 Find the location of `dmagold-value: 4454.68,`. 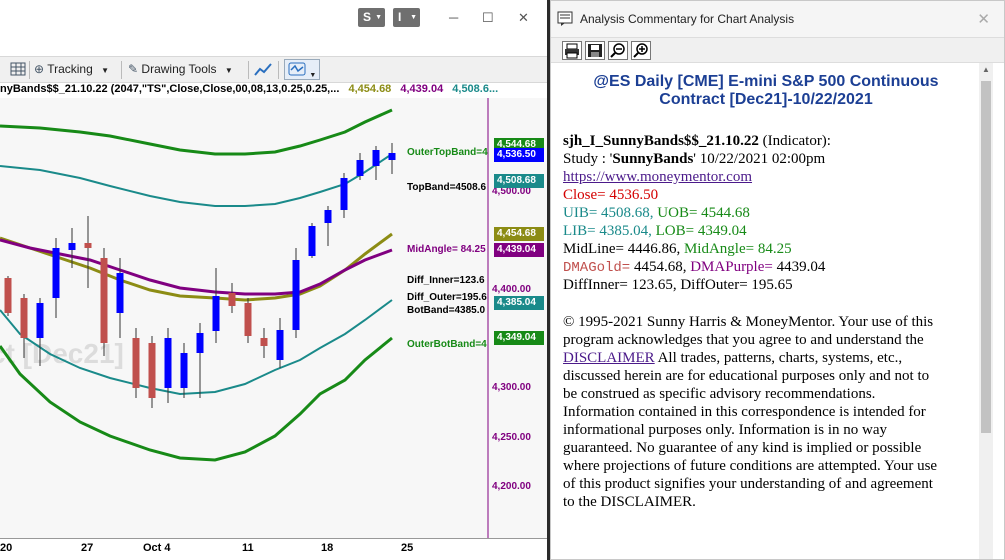

dmagold-value: 4454.68, is located at coordinates (658, 267).